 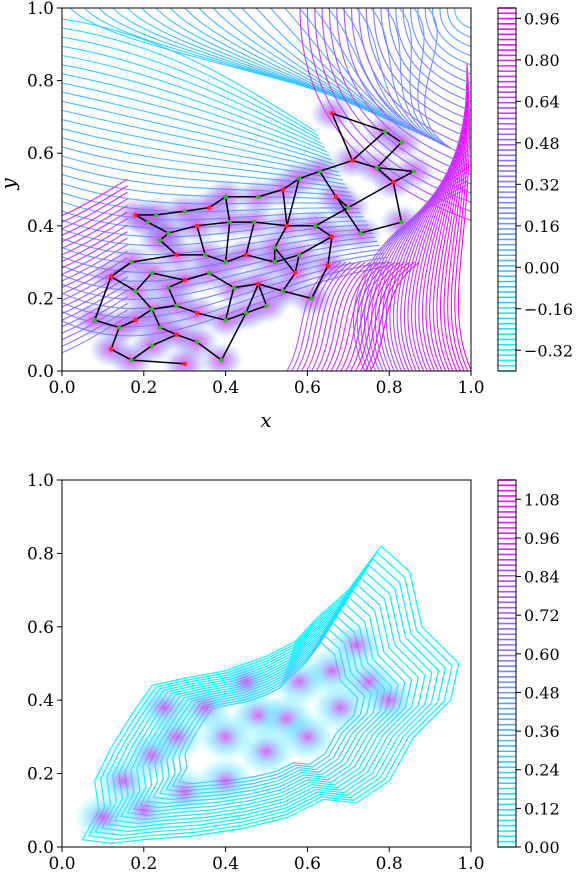 I want to click on bottom-colorbar: 1.08 0.96 0.84 0.72 0.60 0.48 0.36 0.24 0.12 0.00, so click(x=528, y=668).